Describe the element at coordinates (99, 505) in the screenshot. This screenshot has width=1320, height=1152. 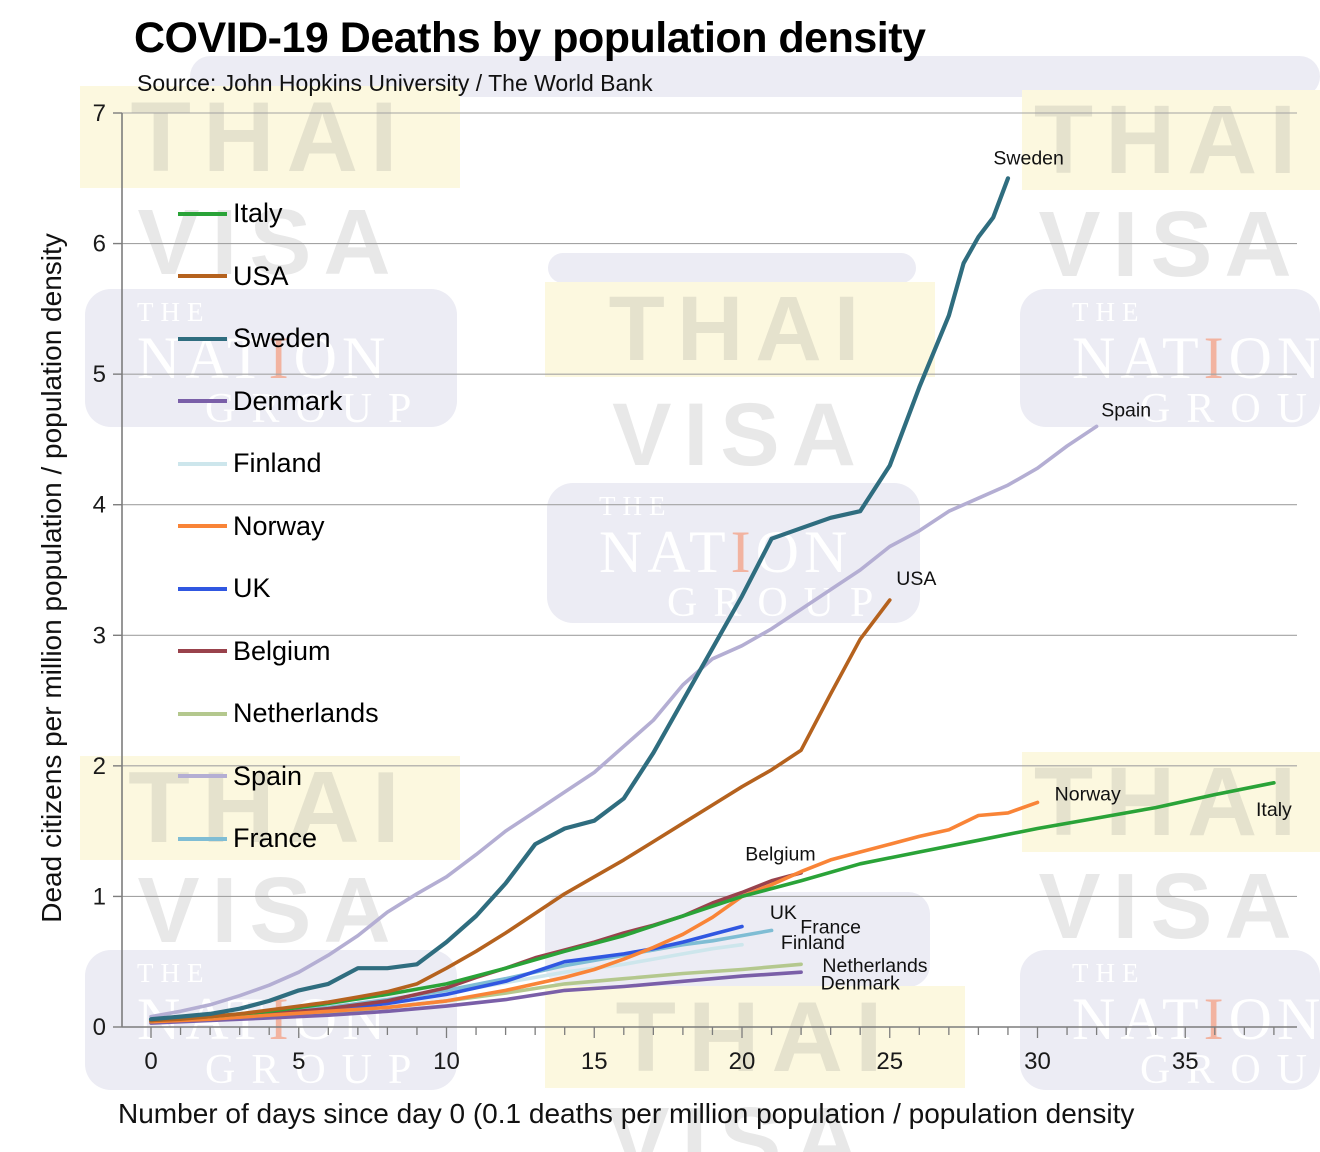
I see `y-tick-label: 4` at that location.